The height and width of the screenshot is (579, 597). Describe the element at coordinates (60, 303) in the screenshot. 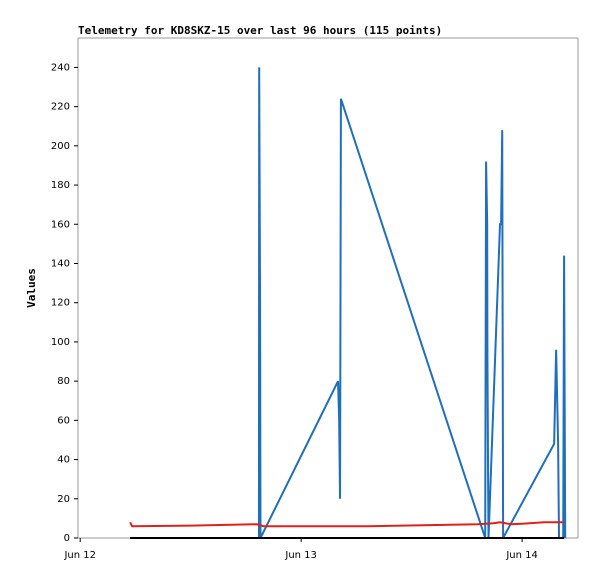

I see `y-tick-label: 120` at that location.